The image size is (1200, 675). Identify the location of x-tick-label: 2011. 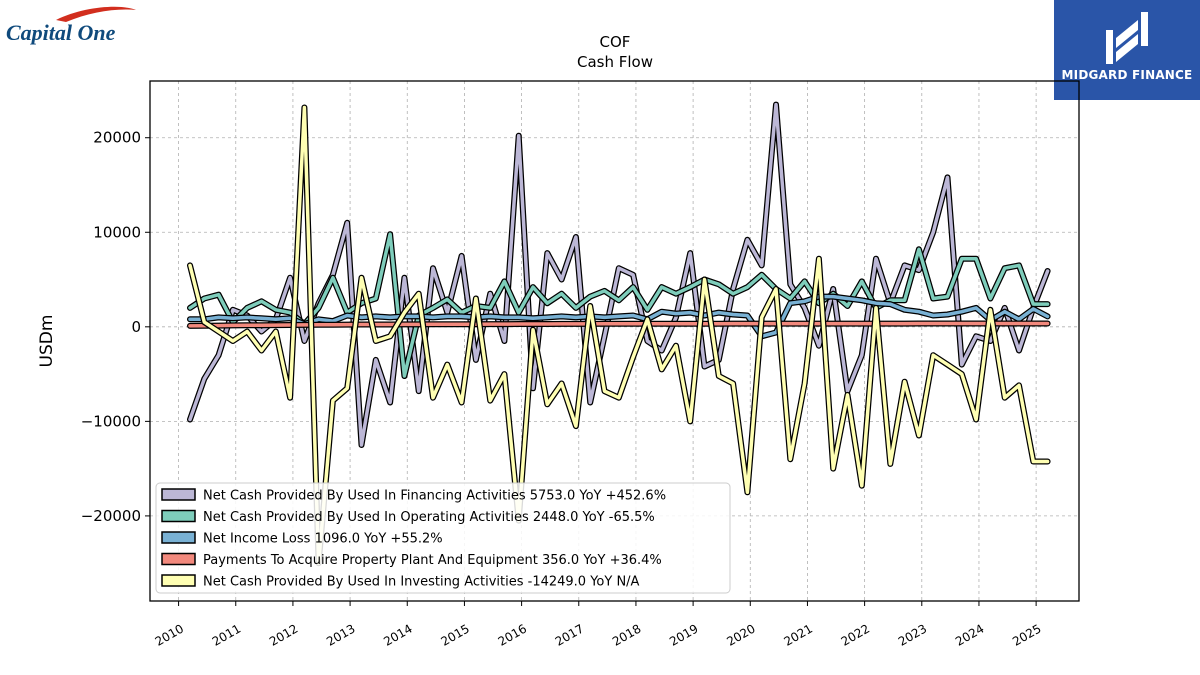
(226, 634).